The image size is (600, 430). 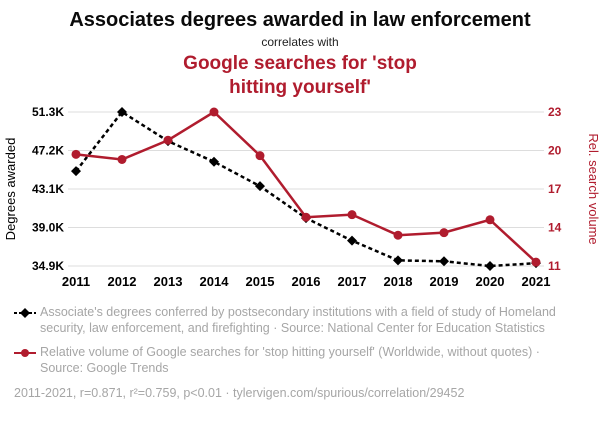 What do you see at coordinates (76, 281) in the screenshot?
I see `svg-text: 2011` at bounding box center [76, 281].